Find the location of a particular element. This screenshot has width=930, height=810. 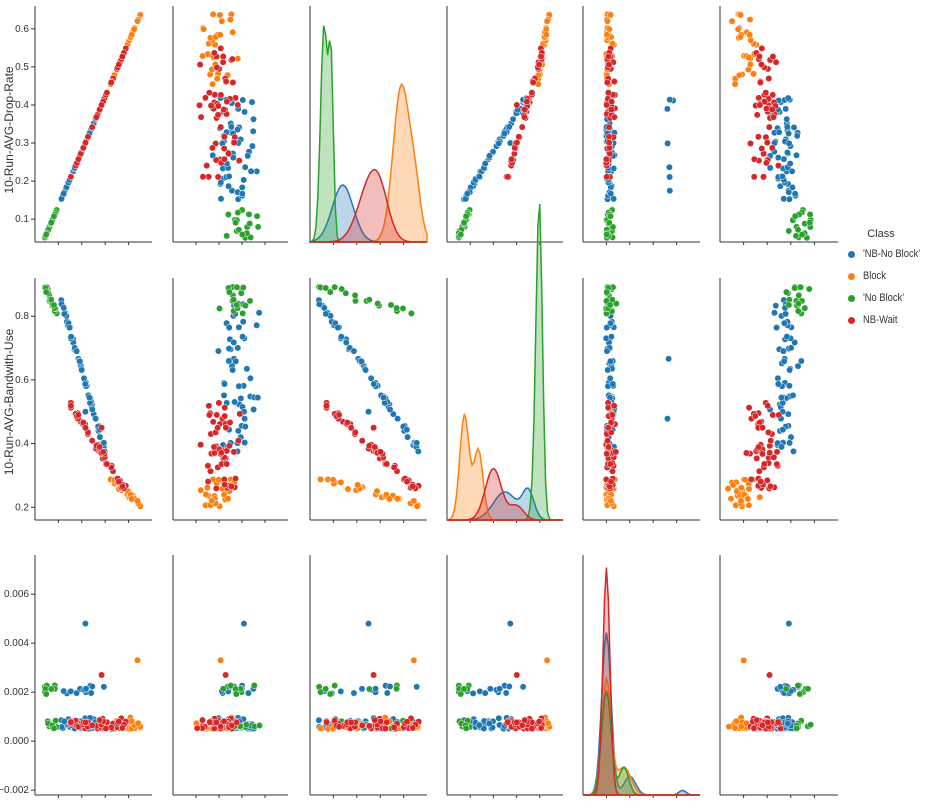

ytick-label-r2-4: 0.006 is located at coordinates (16, 594).